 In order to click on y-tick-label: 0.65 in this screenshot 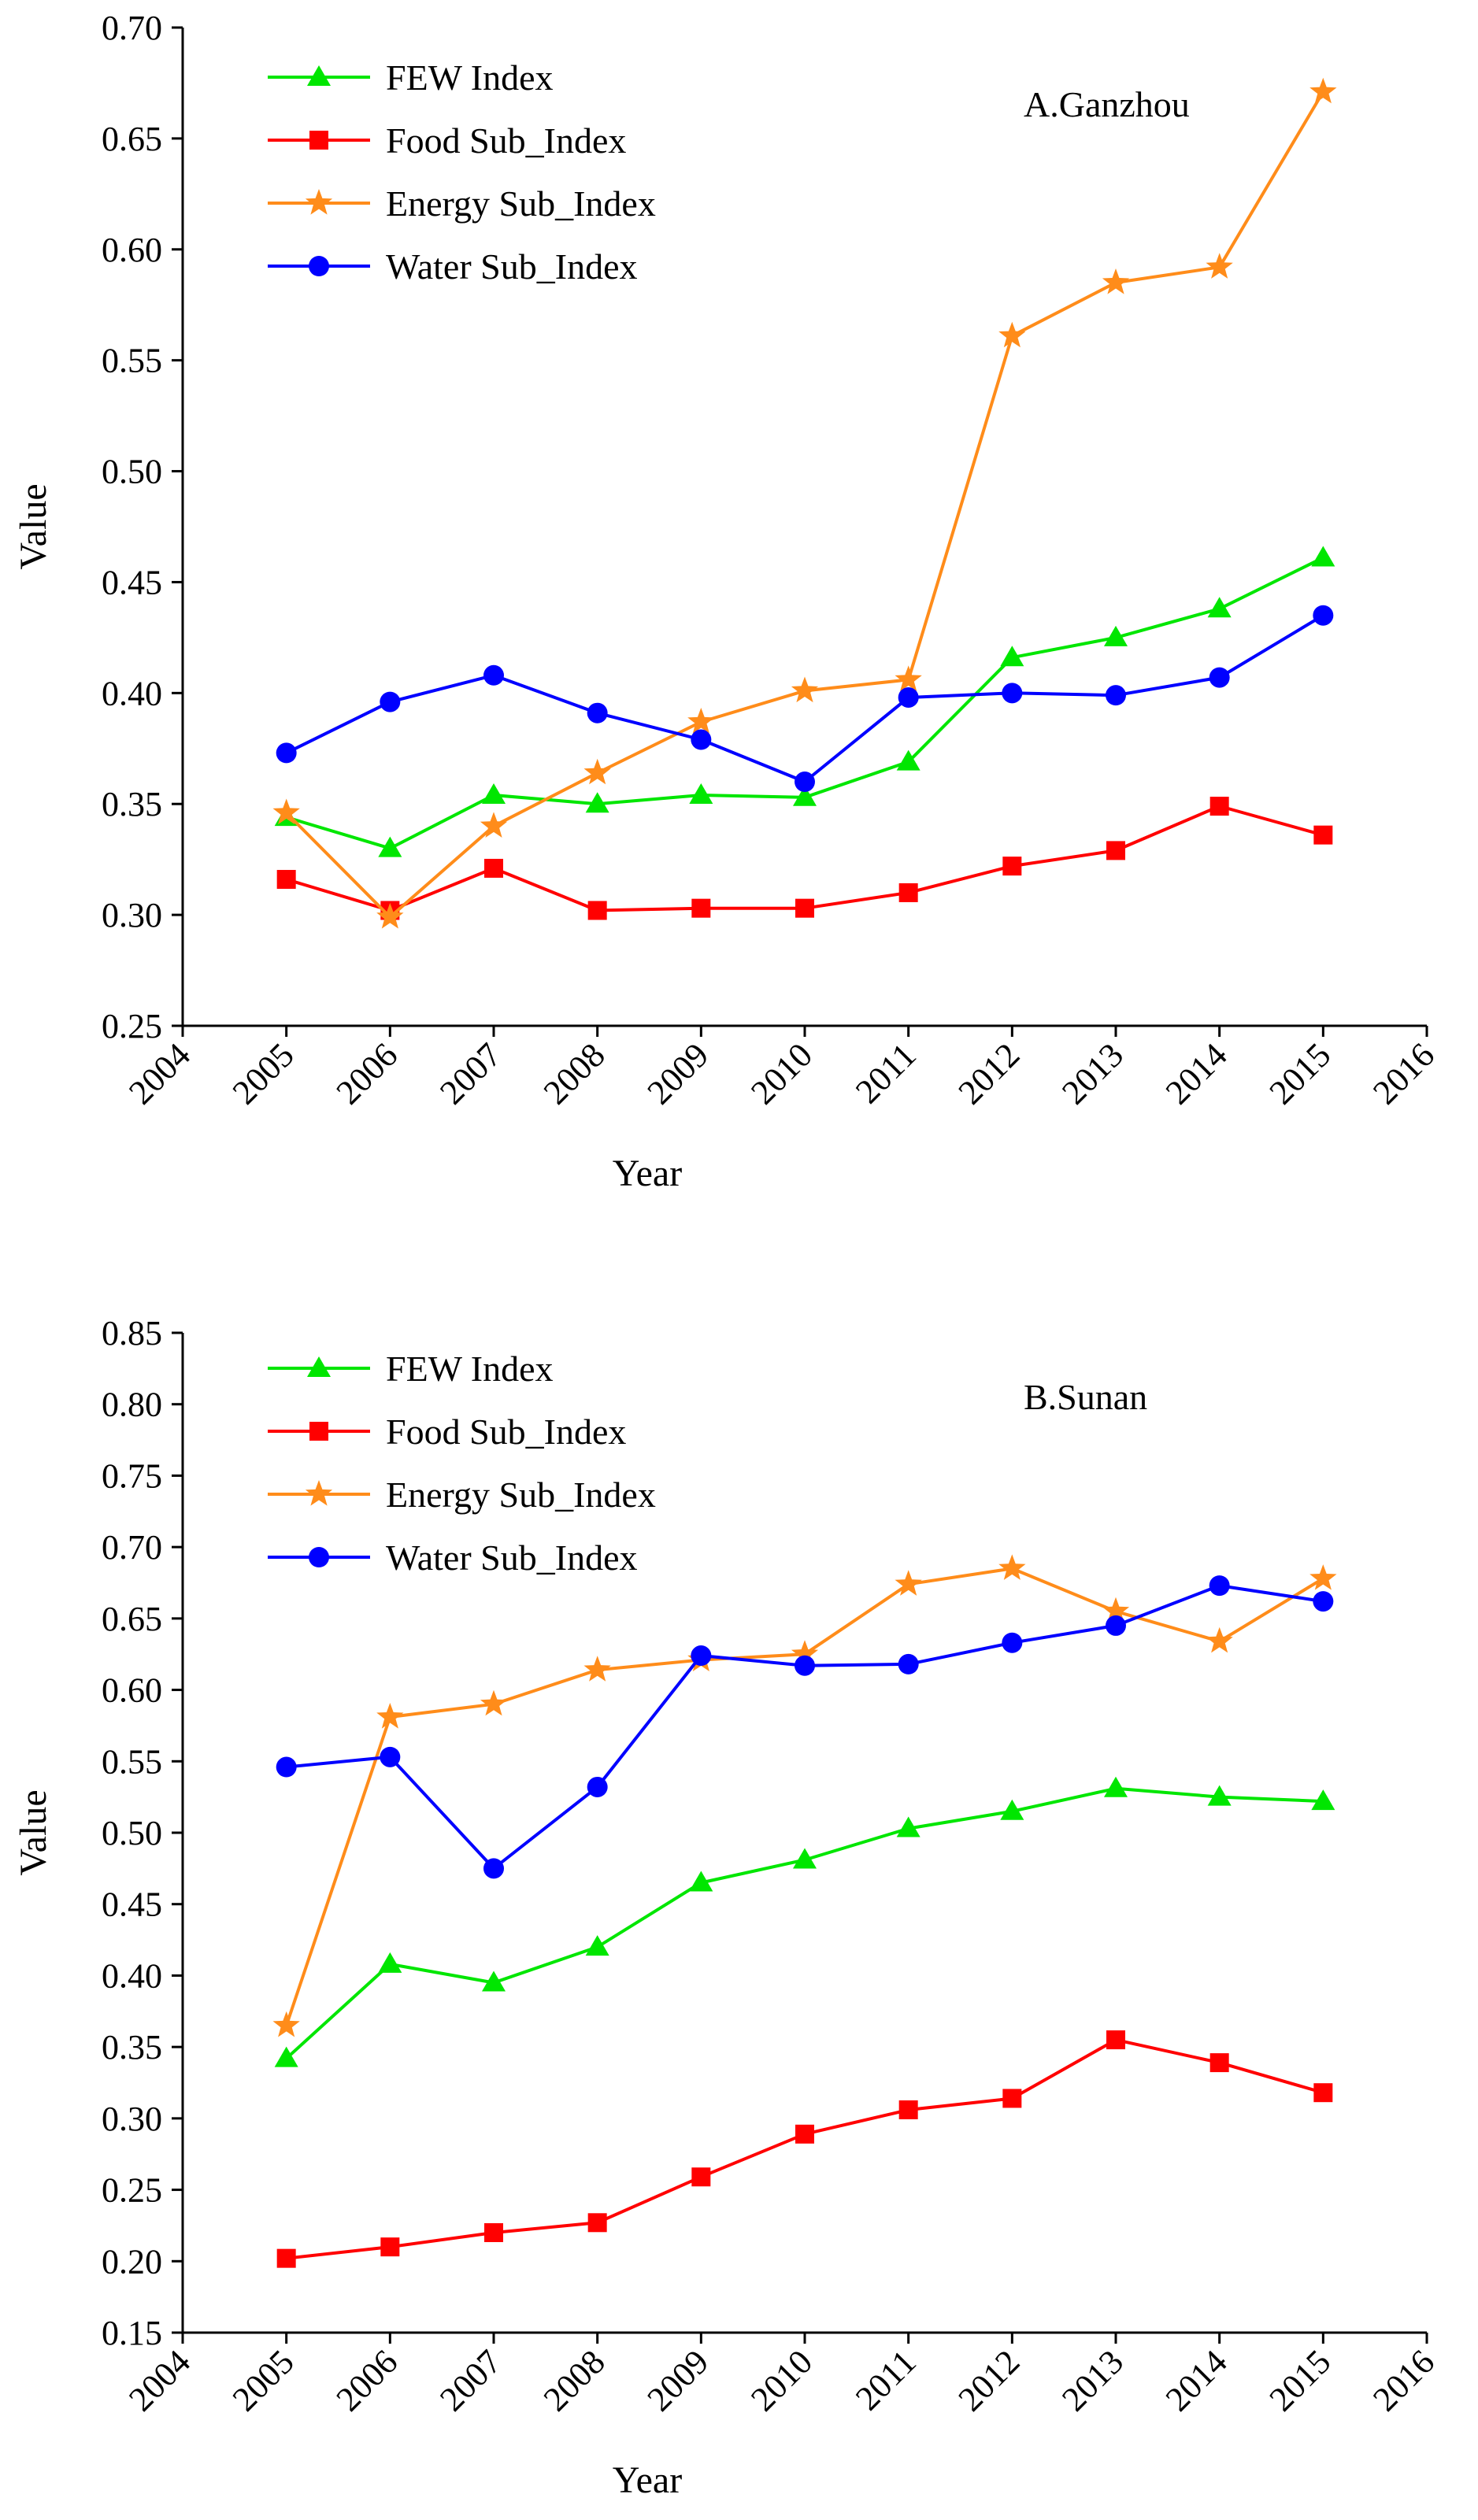, I will do `click(132, 139)`.